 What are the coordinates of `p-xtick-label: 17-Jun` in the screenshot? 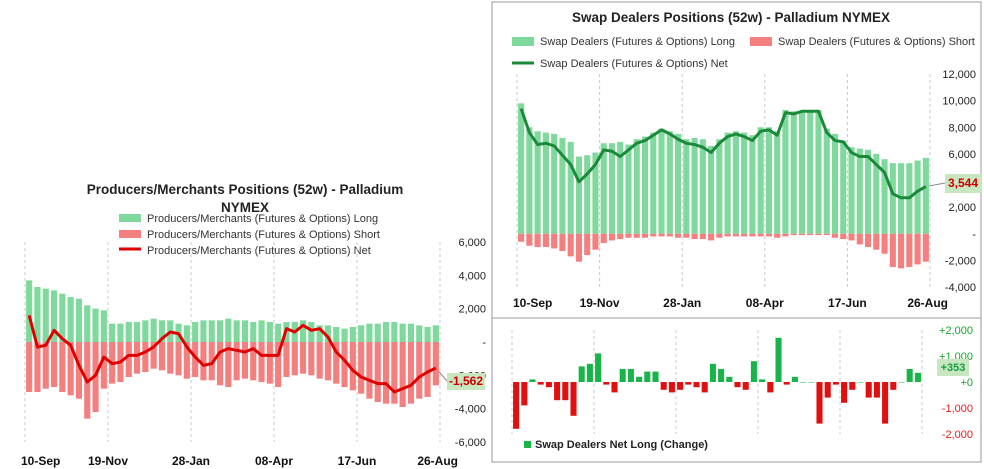 It's located at (357, 461).